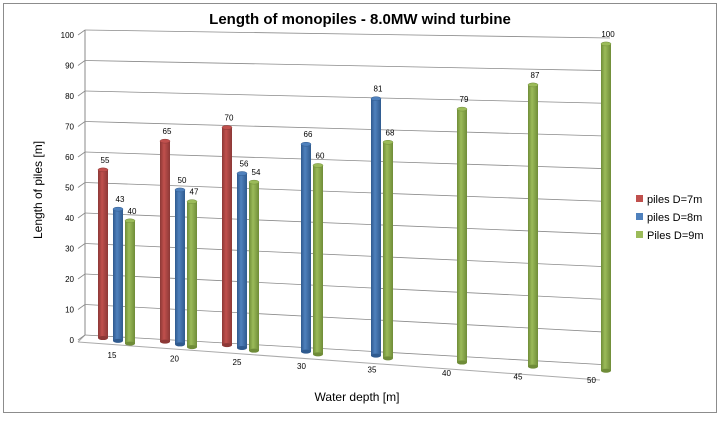 This screenshot has width=722, height=422. Describe the element at coordinates (464, 99) in the screenshot. I see `data-label: 79` at that location.